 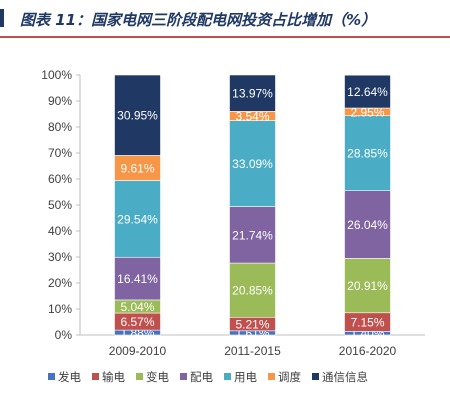 What do you see at coordinates (60, 101) in the screenshot?
I see `y-tick-label: 90%` at bounding box center [60, 101].